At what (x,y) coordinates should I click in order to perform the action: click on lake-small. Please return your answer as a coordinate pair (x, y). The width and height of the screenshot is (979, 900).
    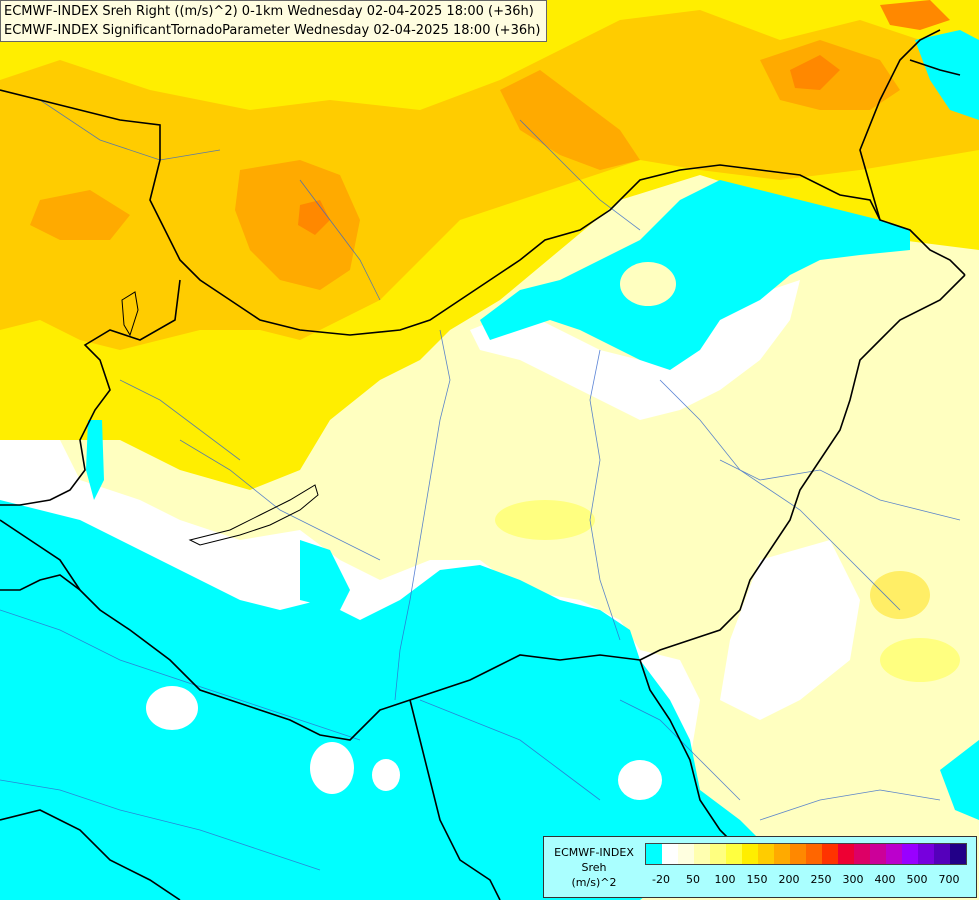
    Looking at the image, I should click on (130, 314).